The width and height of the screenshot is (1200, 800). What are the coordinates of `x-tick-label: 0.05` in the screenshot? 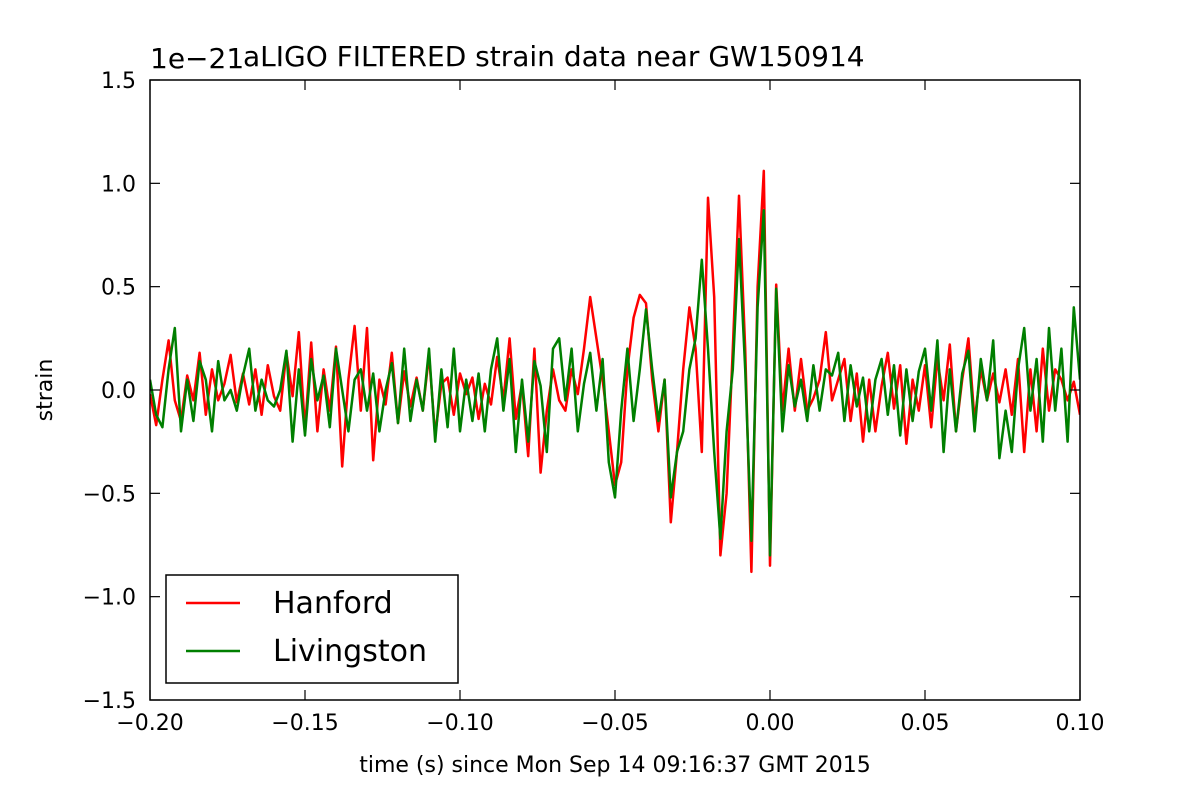 It's located at (925, 723).